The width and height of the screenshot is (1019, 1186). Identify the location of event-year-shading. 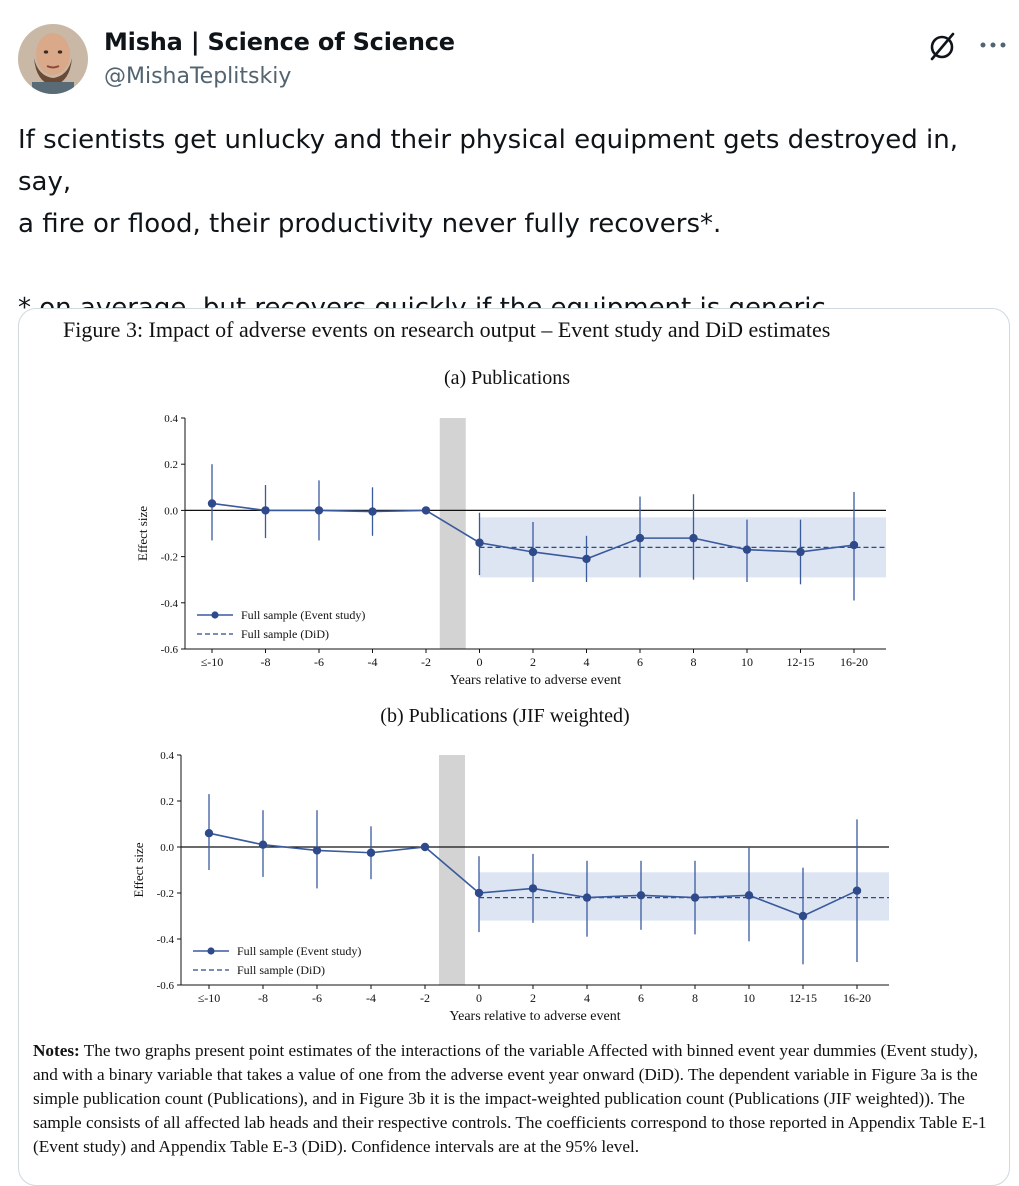
(452, 533).